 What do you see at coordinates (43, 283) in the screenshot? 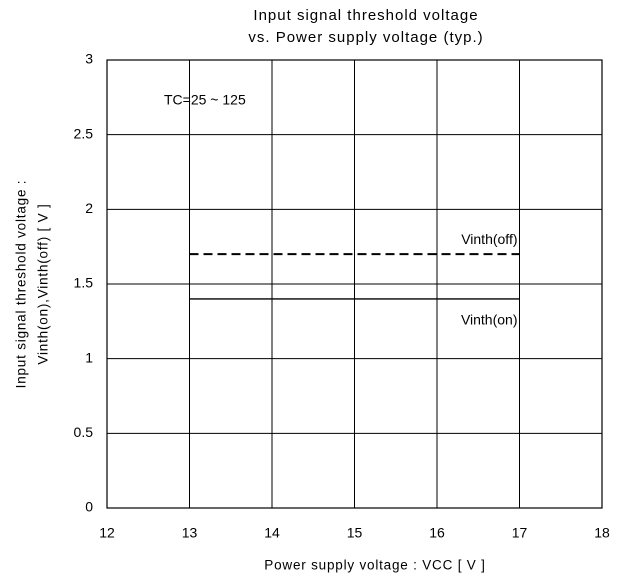
I see `y-axis-label: Vinth(on),Vinth(off) [ V ]` at bounding box center [43, 283].